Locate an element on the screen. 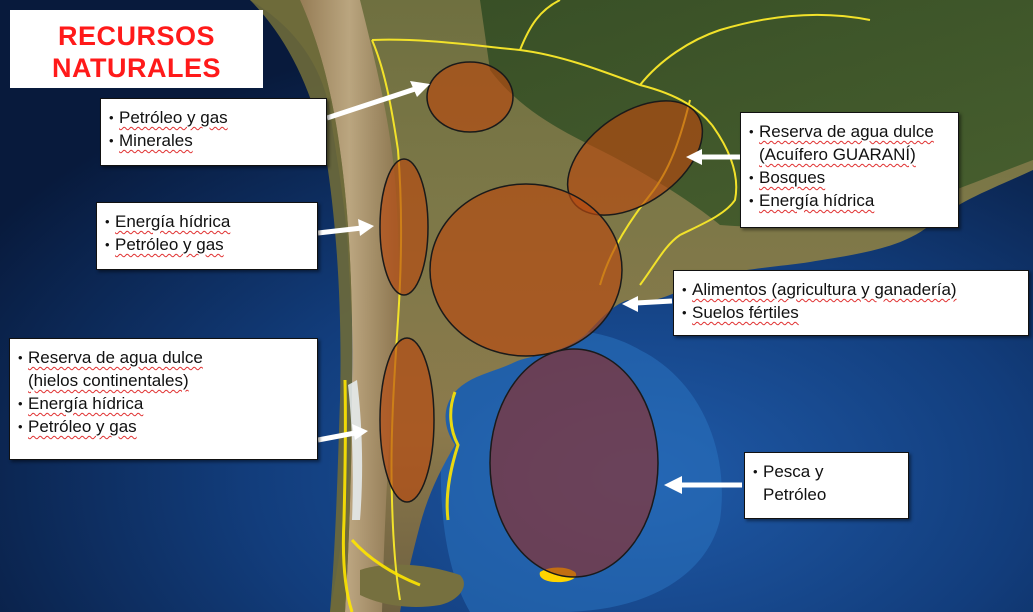 Image resolution: width=1033 pixels, height=612 pixels. list-item: Alimentos (agricultura y ganadería) is located at coordinates (853, 289).